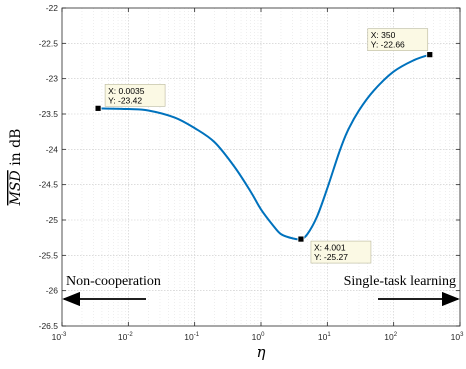 The width and height of the screenshot is (466, 369). Describe the element at coordinates (324, 337) in the screenshot. I see `x-tick-label: 10¹` at that location.